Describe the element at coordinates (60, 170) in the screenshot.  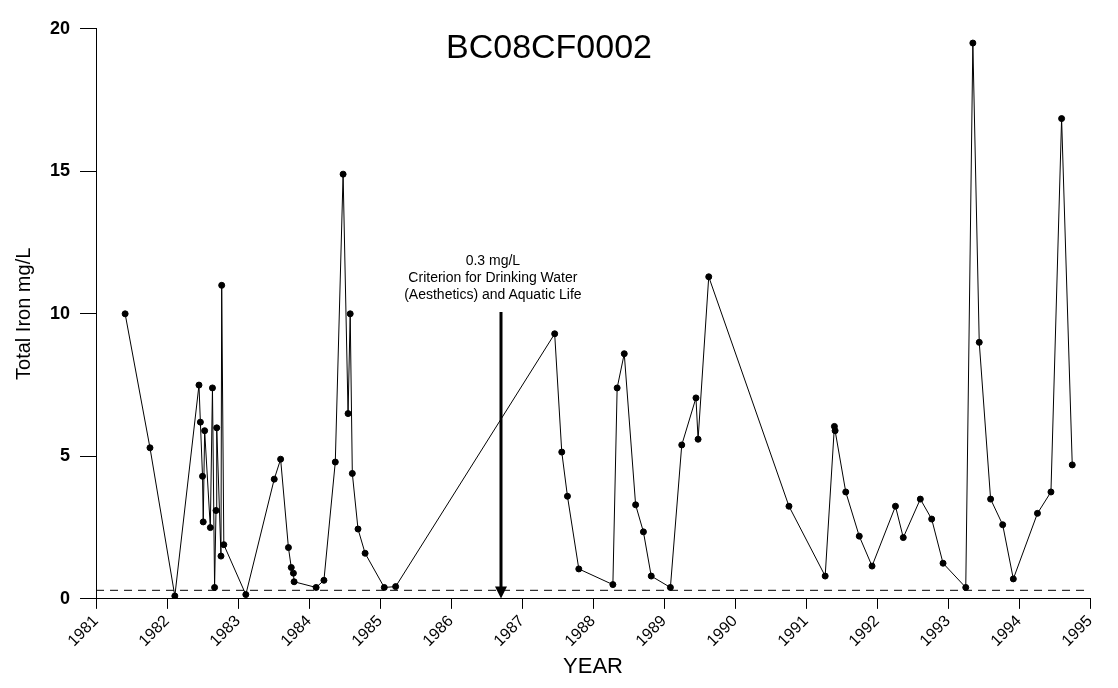
I see `y-tick-label: 15` at that location.